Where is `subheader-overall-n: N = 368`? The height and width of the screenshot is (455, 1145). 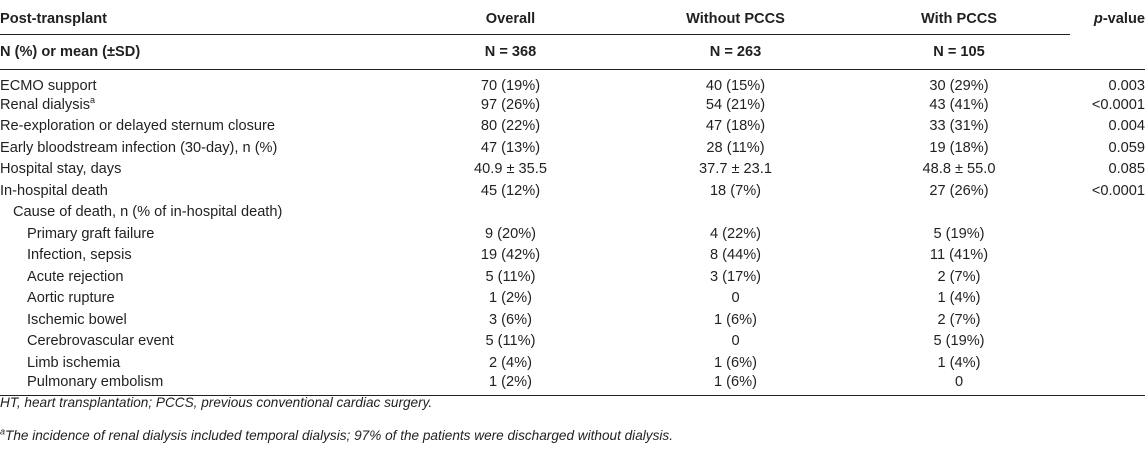 subheader-overall-n: N = 368 is located at coordinates (510, 52).